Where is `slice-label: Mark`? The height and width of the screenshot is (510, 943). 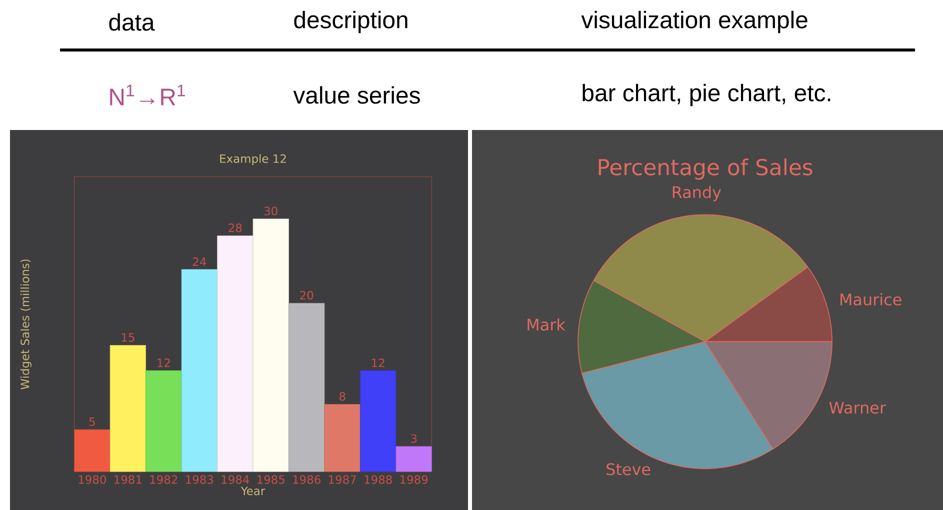 slice-label: Mark is located at coordinates (547, 324).